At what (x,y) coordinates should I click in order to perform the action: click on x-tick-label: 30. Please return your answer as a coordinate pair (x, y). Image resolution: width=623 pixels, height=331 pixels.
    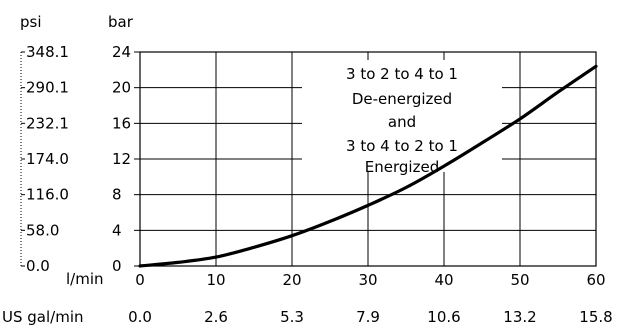
    Looking at the image, I should click on (367, 280).